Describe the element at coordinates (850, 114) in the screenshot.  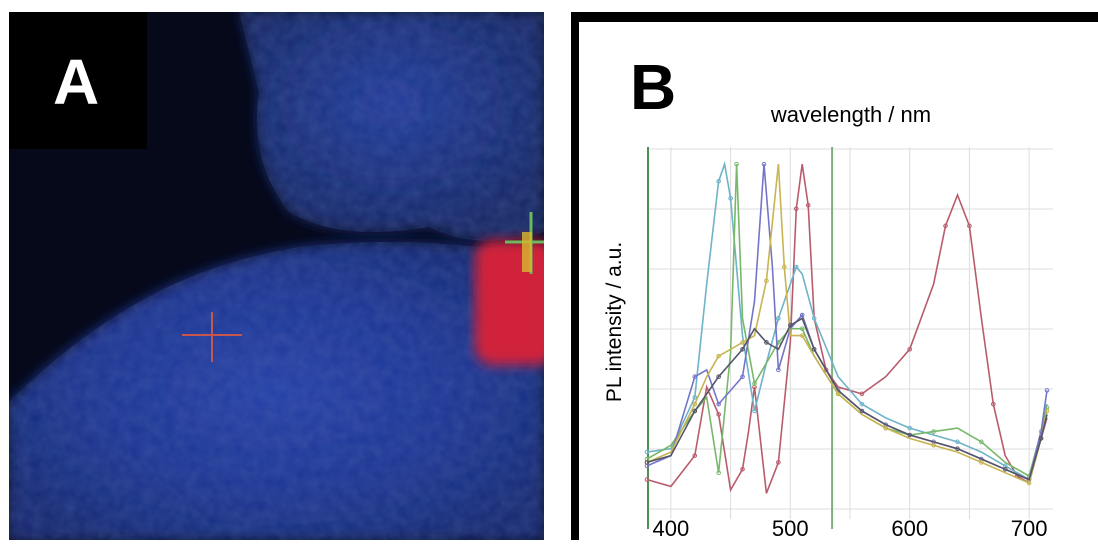
I see `x-axis-label: wavelength / nm` at that location.